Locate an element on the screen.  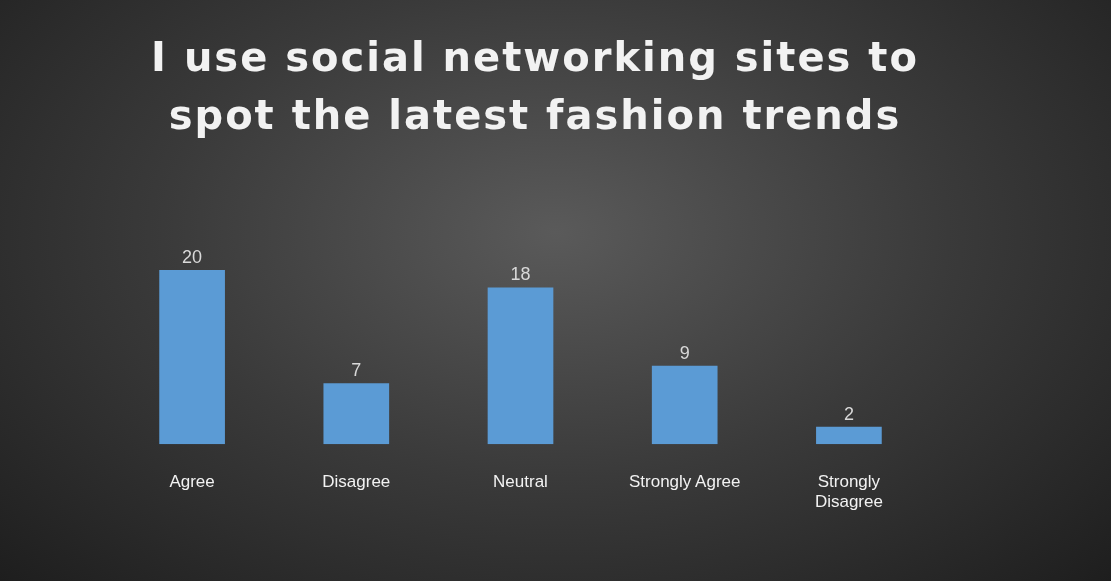
x-tick-label: Strongly Agree is located at coordinates (684, 482).